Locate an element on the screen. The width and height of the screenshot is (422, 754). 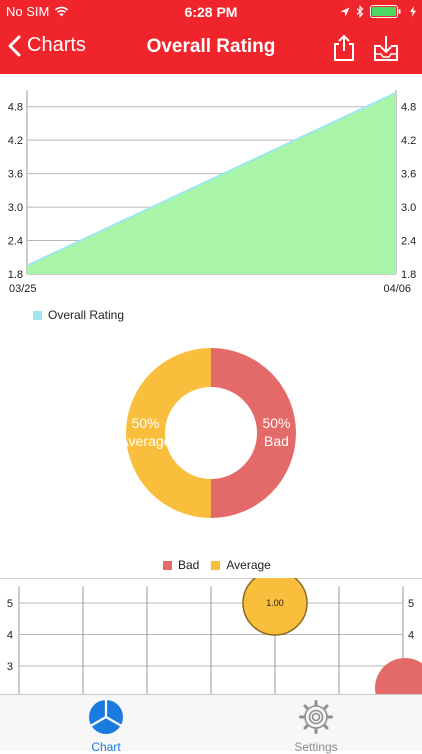
pie-chart-icon is located at coordinates (106, 717).